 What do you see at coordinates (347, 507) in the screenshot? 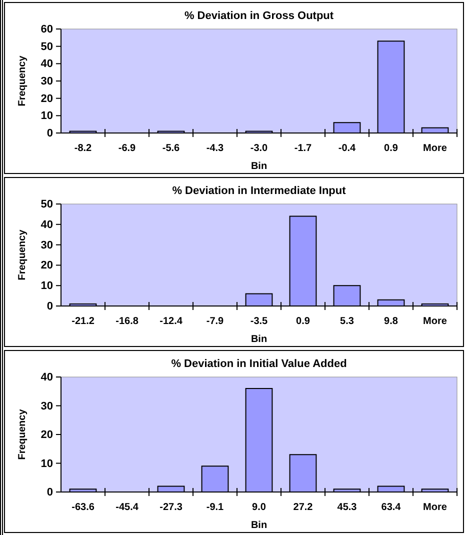
I see `x-tick-label: 45.3` at bounding box center [347, 507].